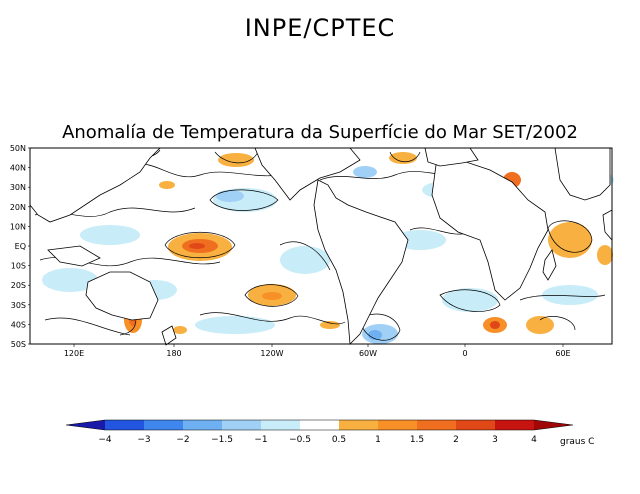 This screenshot has height=494, width=640. What do you see at coordinates (260, 440) in the screenshot?
I see `colorbar-label: −1` at bounding box center [260, 440].